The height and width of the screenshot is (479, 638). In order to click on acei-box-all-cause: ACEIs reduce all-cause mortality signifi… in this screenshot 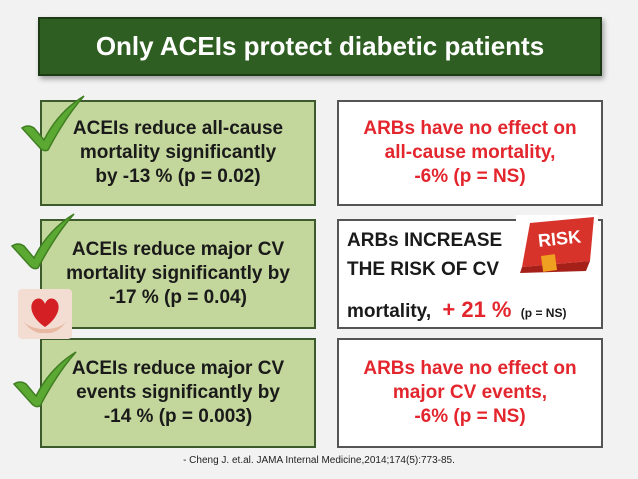, I will do `click(178, 153)`.